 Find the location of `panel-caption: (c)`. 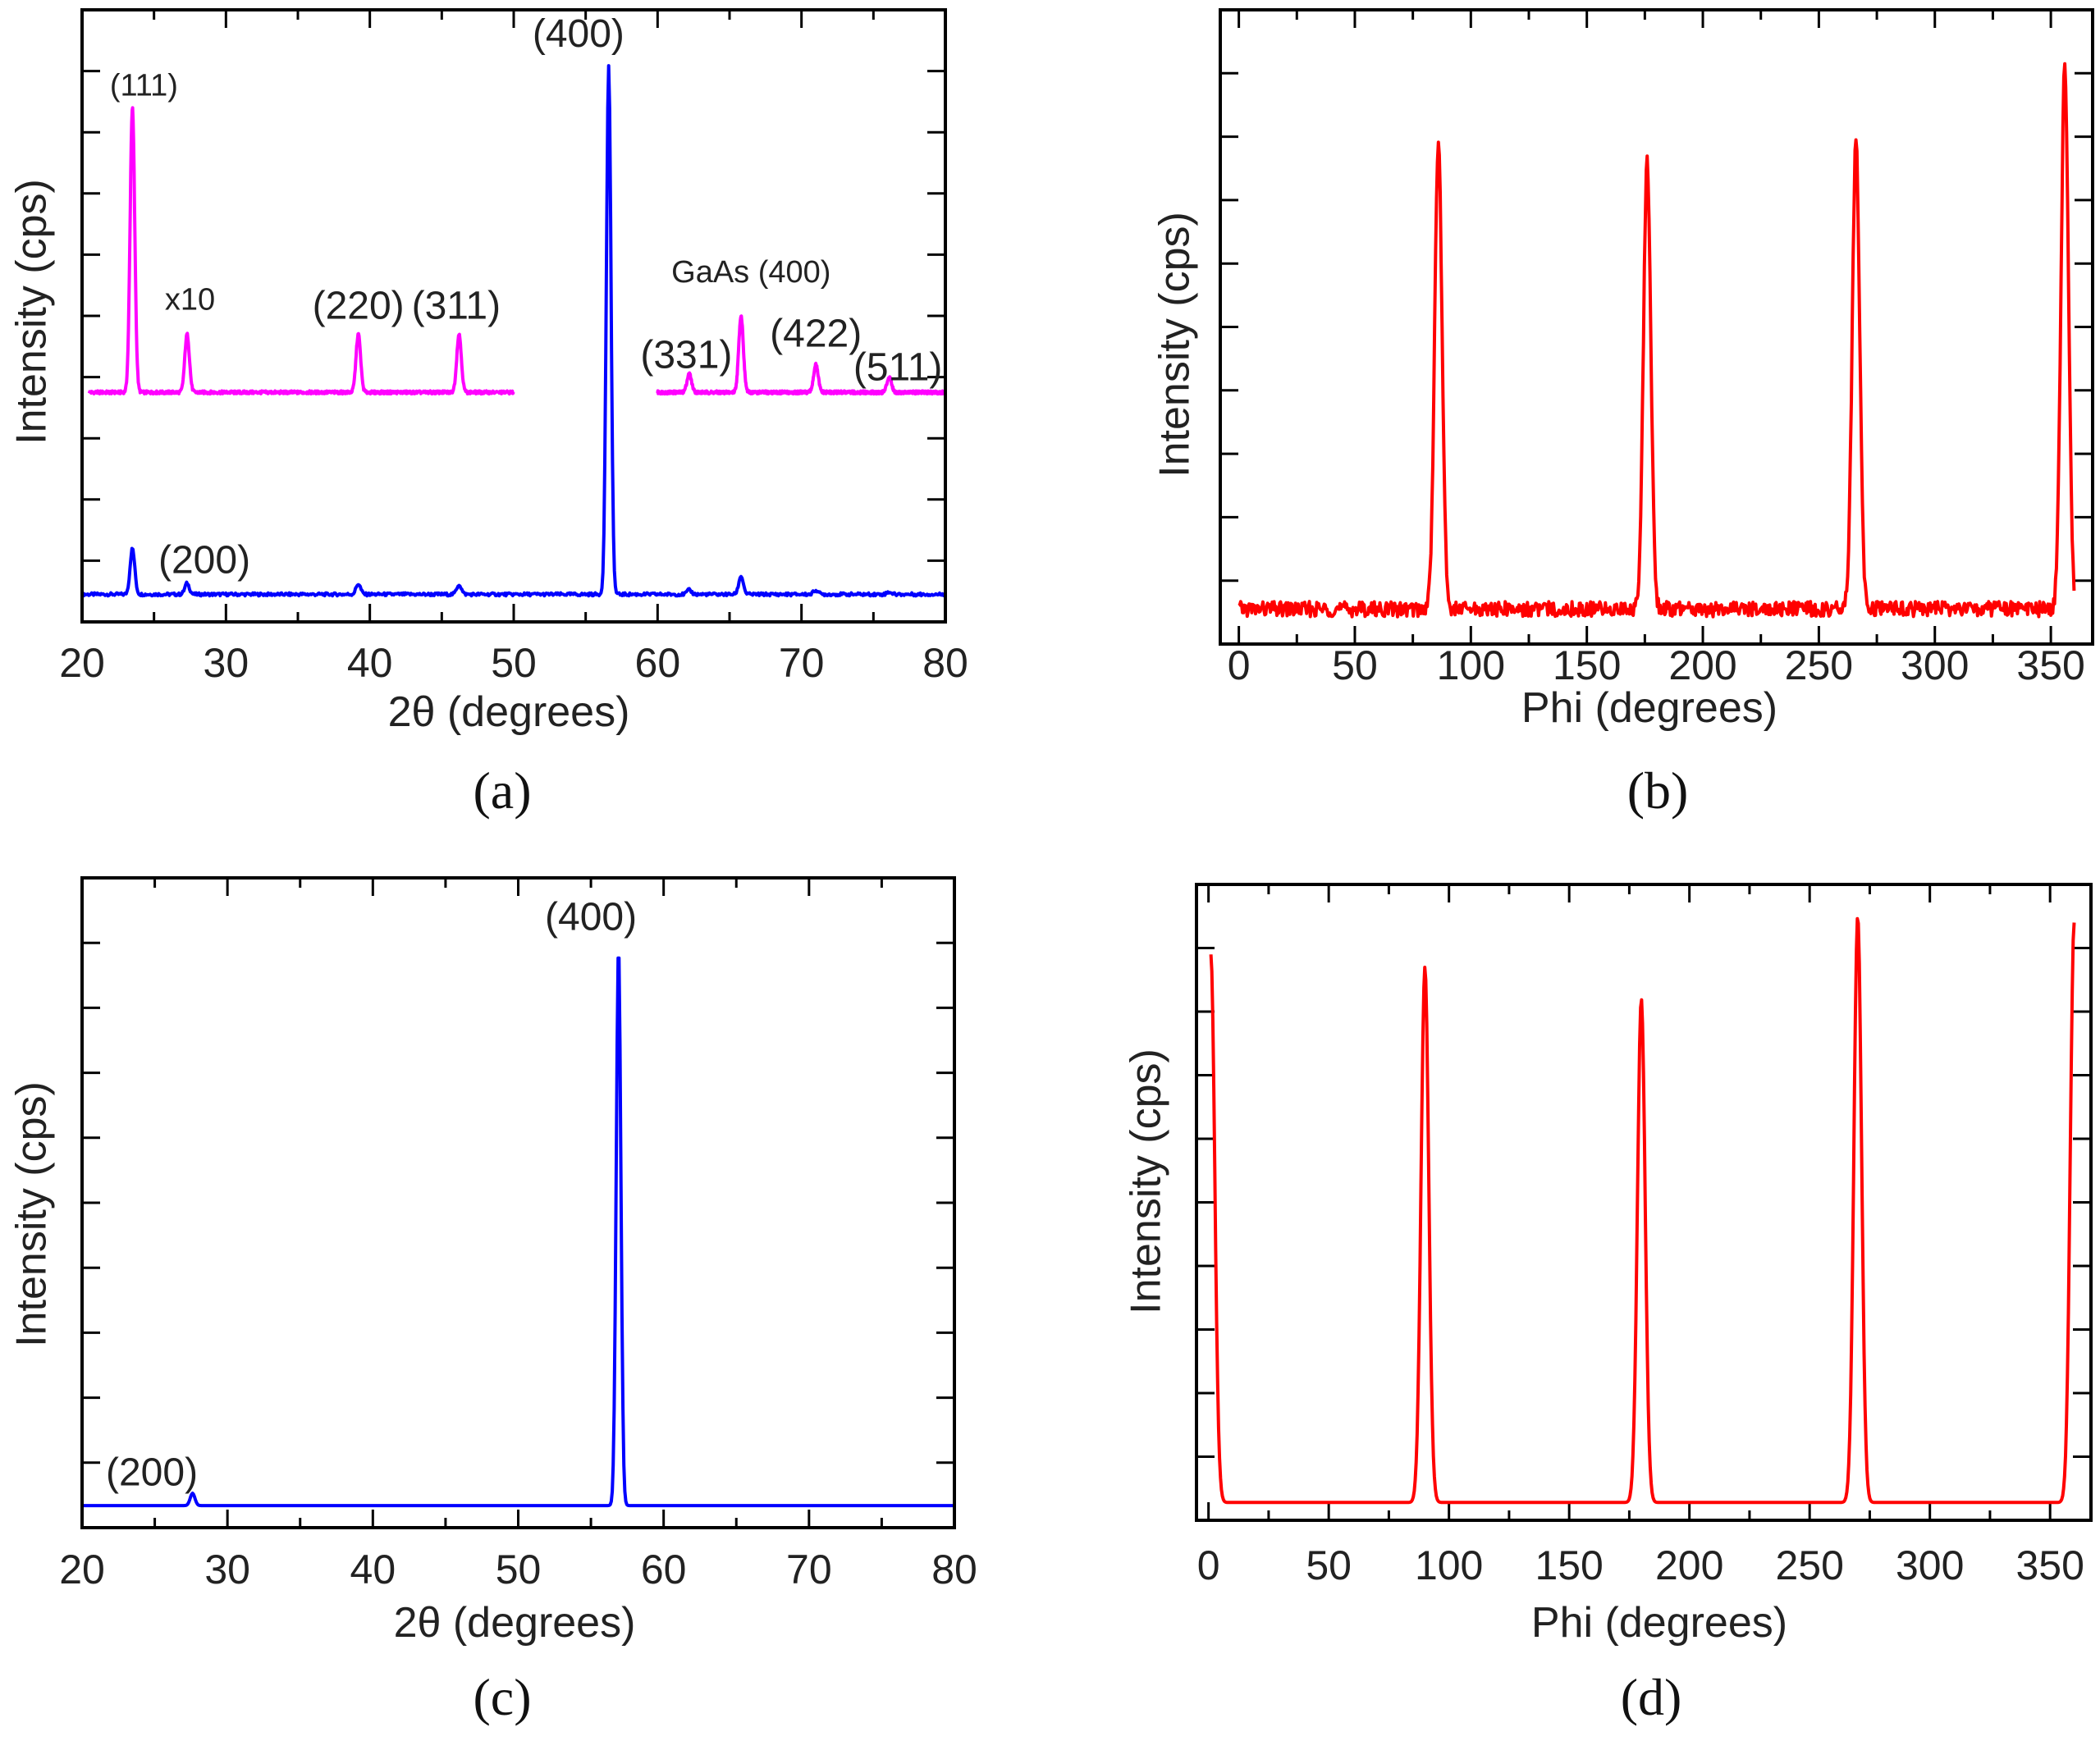

panel-caption: (c) is located at coordinates (502, 1697).